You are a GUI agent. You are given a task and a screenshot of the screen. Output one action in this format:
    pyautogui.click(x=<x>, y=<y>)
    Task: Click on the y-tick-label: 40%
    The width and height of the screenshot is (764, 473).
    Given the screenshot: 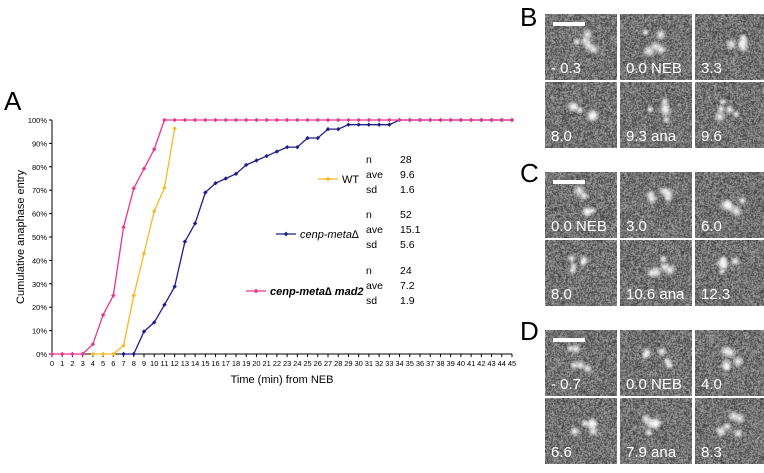 What is the action you would take?
    pyautogui.click(x=39, y=260)
    